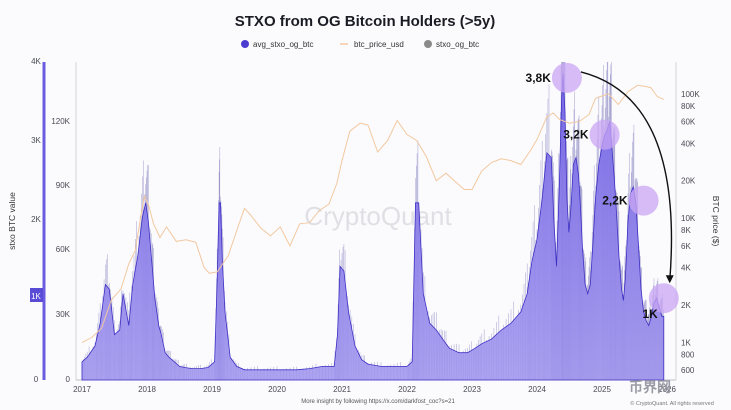 The width and height of the screenshot is (731, 410). Describe the element at coordinates (686, 268) in the screenshot. I see `y-right-tick: 4K` at that location.